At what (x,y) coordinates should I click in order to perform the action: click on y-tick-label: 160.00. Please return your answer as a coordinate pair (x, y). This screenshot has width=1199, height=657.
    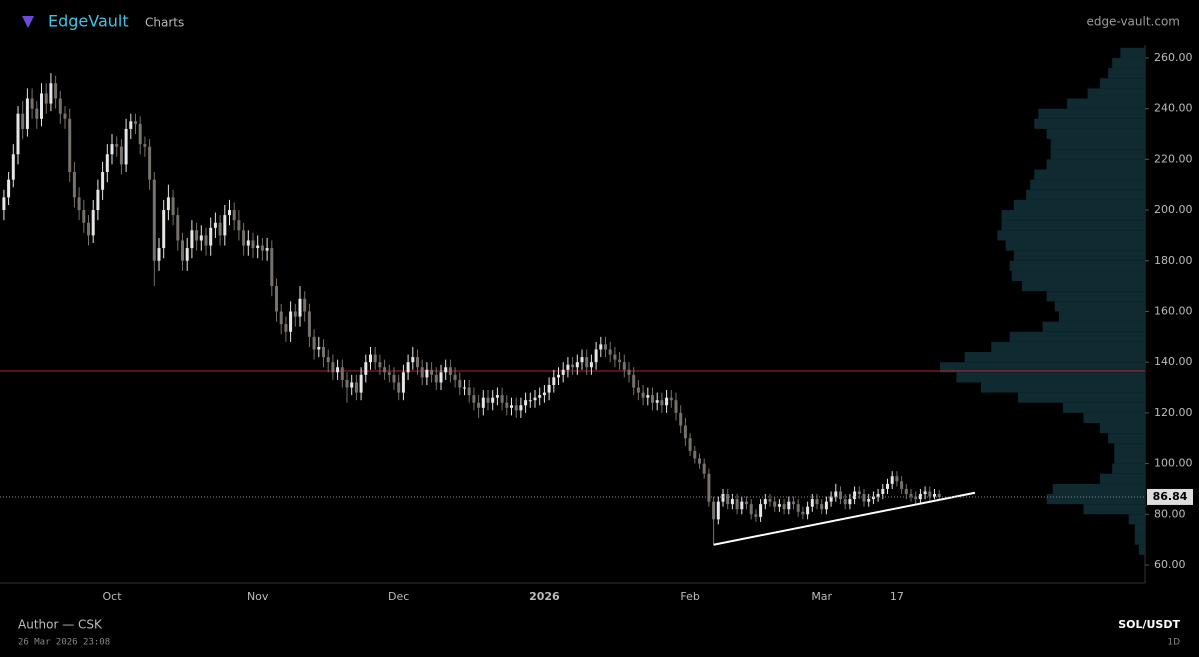
    Looking at the image, I should click on (1173, 310).